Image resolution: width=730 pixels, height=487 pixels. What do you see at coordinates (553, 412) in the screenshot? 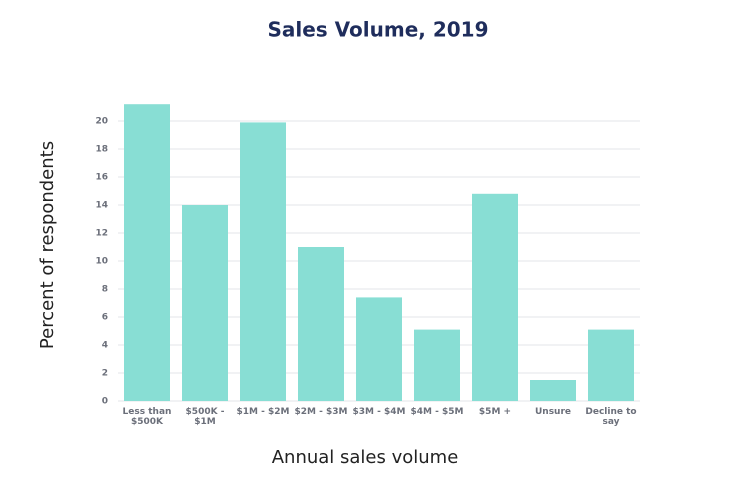
I see `x-tick-label: Unsure` at bounding box center [553, 412].